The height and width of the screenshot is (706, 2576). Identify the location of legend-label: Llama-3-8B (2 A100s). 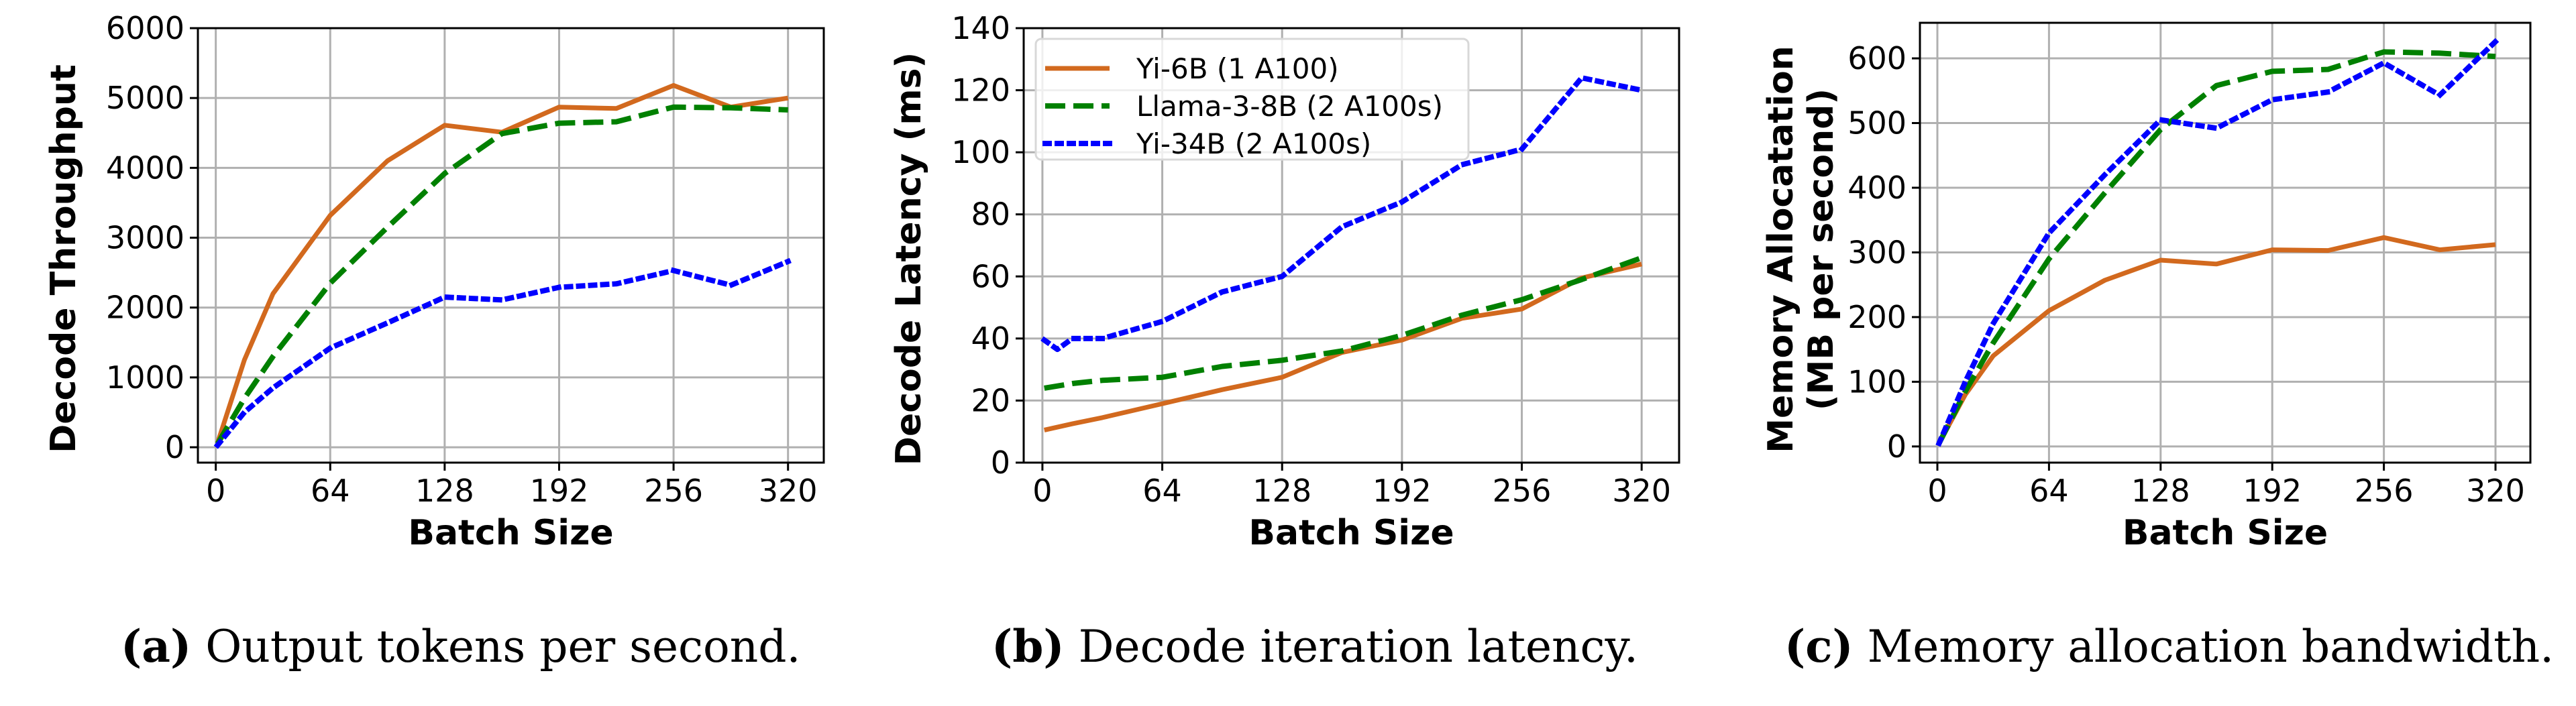
(1289, 107).